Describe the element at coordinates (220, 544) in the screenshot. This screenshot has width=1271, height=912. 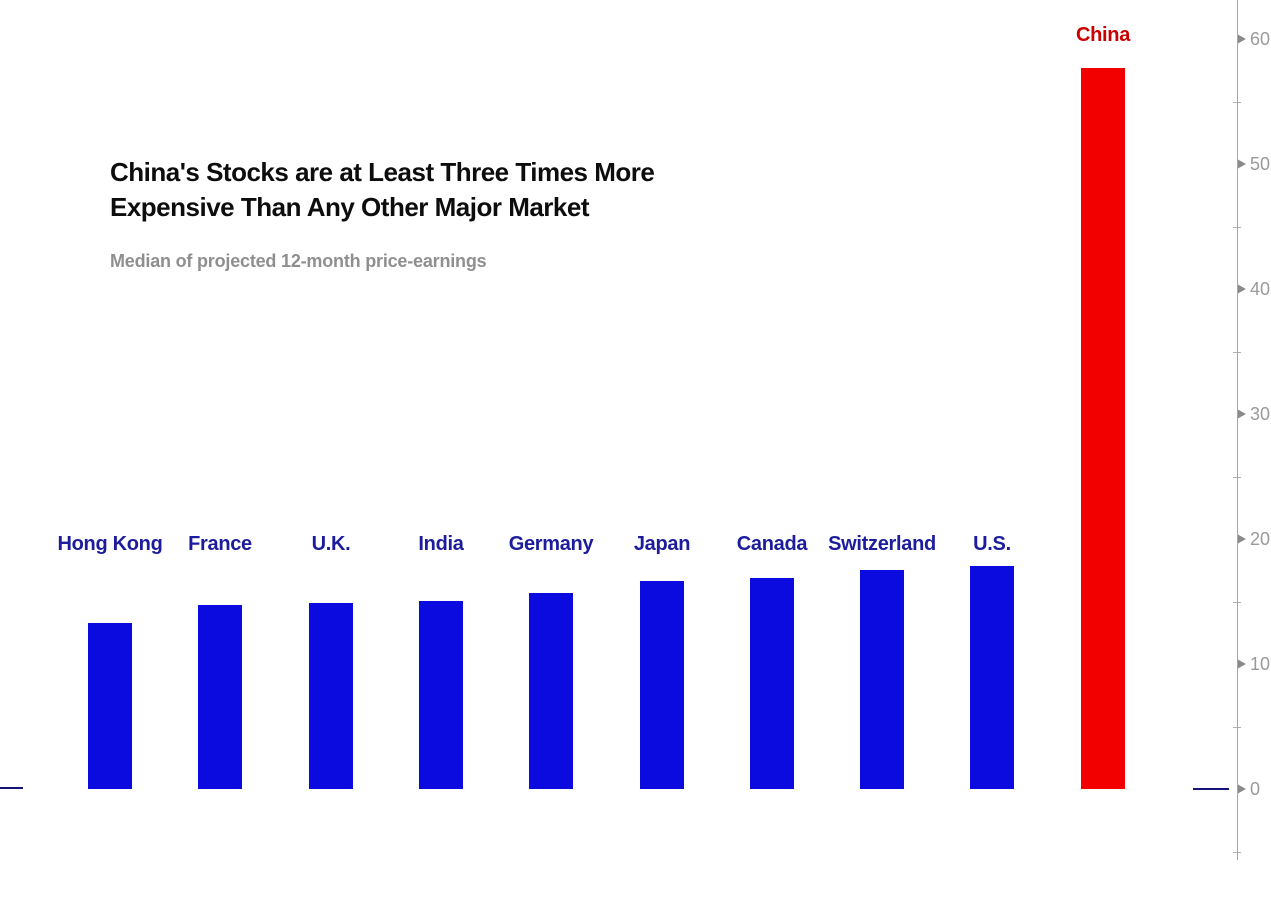
I see `bar-label-france: France` at that location.